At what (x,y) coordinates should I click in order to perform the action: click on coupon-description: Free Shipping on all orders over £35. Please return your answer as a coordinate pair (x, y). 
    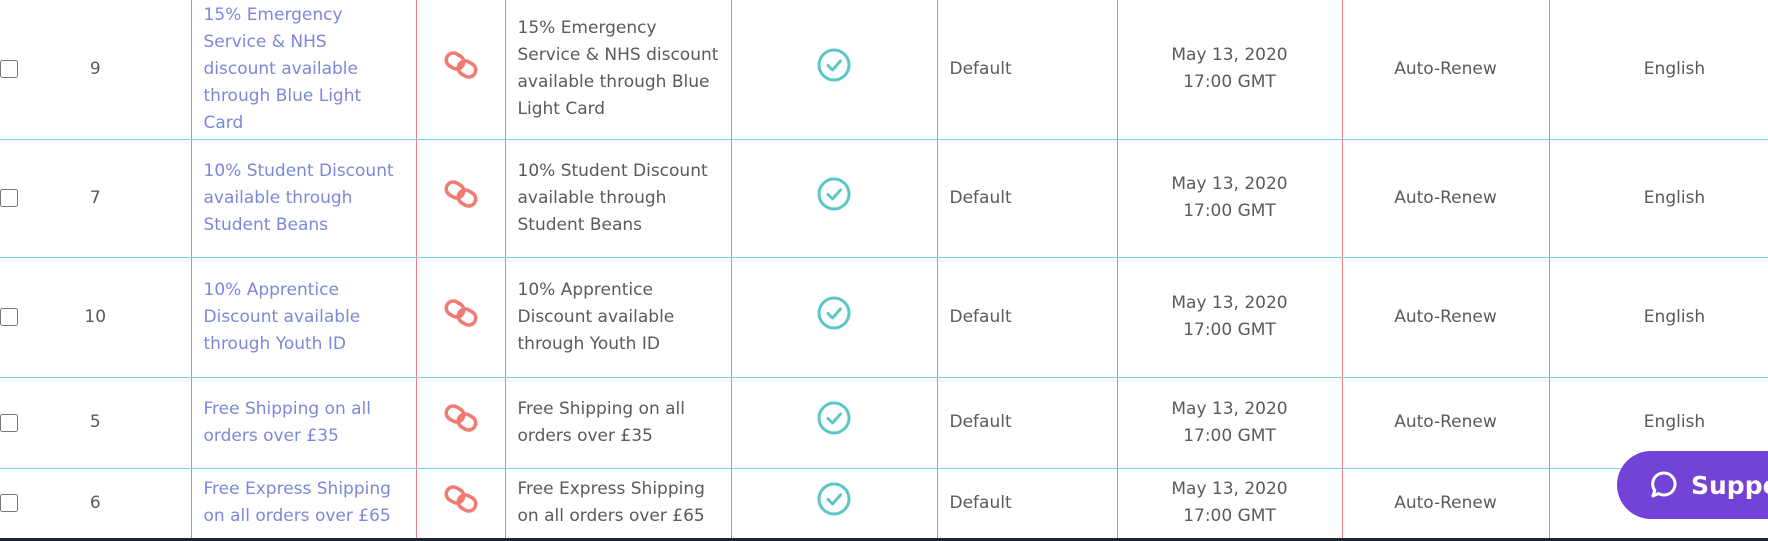
    Looking at the image, I should click on (618, 423).